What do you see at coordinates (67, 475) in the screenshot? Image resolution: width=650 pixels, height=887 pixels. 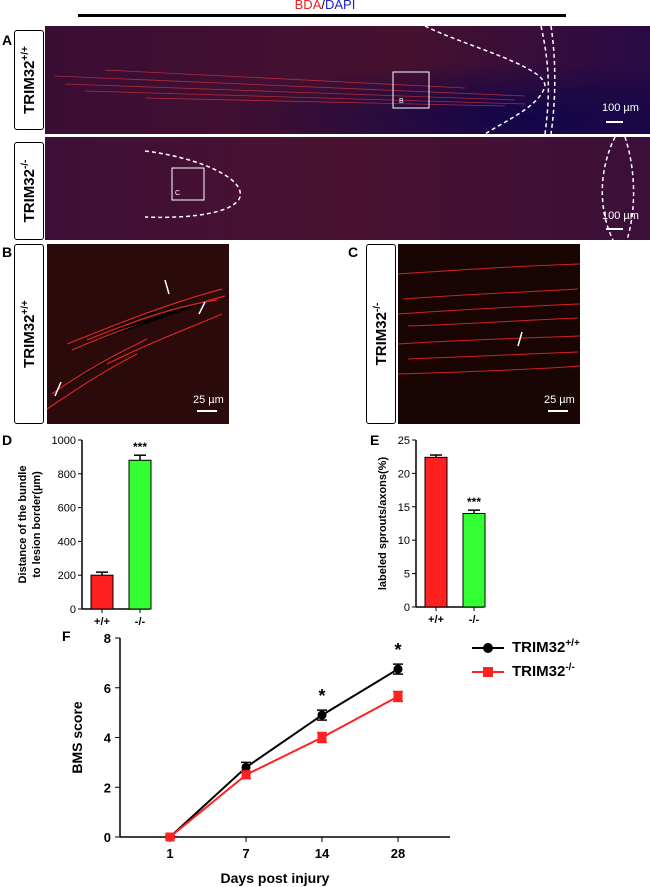 I see `y-tick-label: 800` at bounding box center [67, 475].